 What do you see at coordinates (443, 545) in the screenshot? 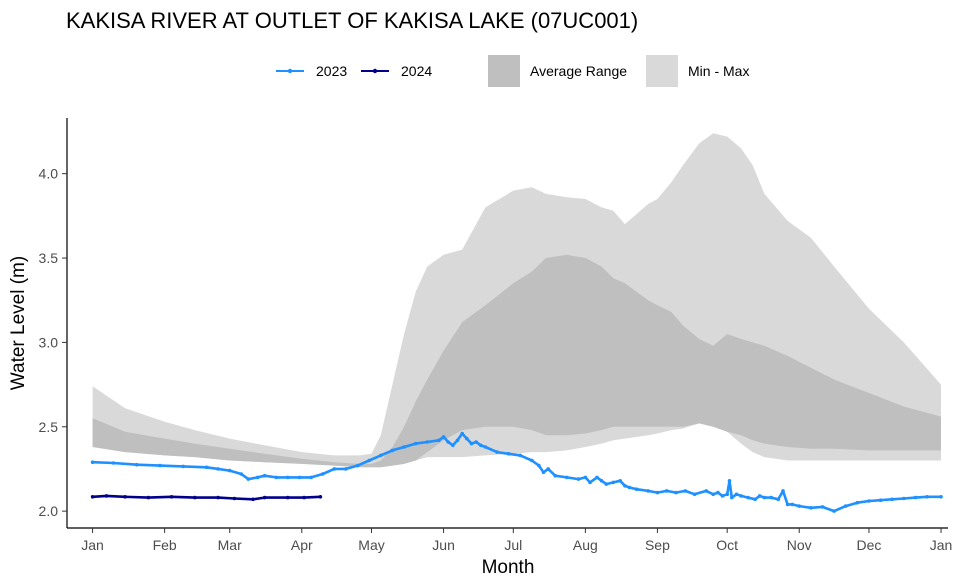
I see `x-tick-label: Jun` at bounding box center [443, 545].